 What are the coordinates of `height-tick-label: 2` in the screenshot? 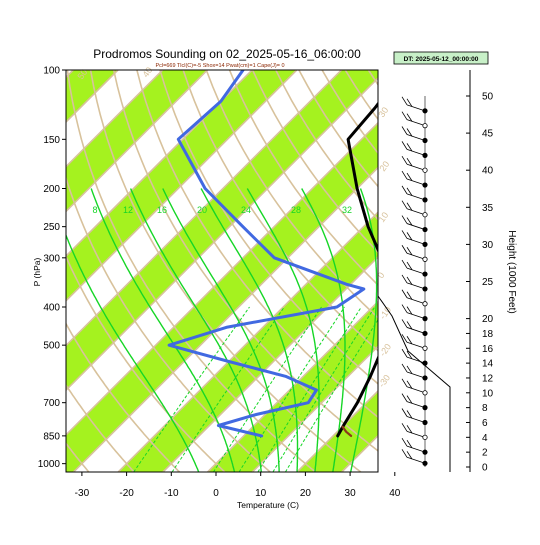 It's located at (485, 453).